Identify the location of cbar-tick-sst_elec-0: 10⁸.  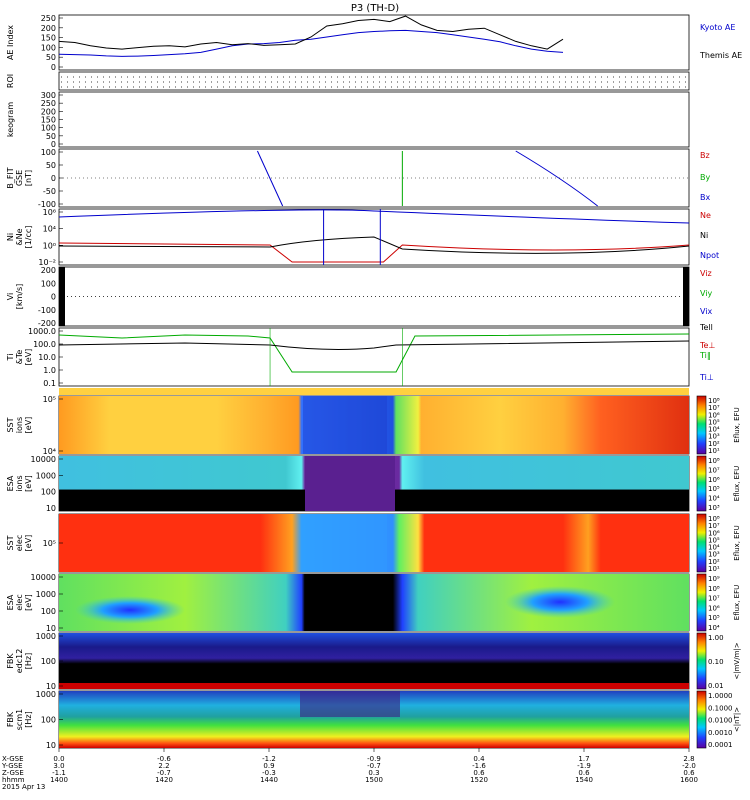
(714, 519).